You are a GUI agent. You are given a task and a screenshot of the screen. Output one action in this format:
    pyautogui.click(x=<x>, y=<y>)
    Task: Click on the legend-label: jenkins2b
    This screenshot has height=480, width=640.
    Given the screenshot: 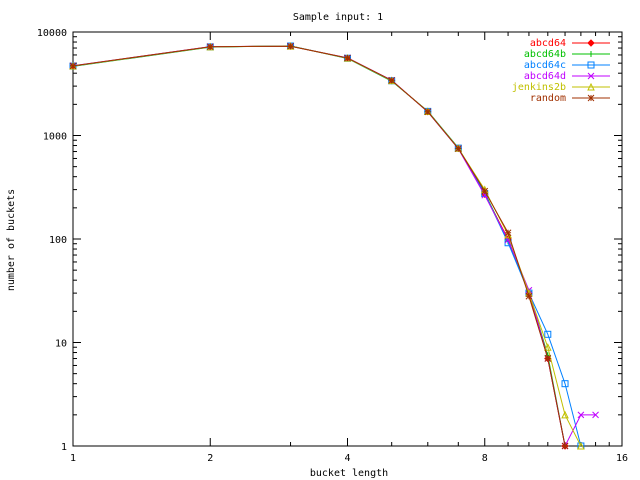 What is the action you would take?
    pyautogui.click(x=539, y=87)
    